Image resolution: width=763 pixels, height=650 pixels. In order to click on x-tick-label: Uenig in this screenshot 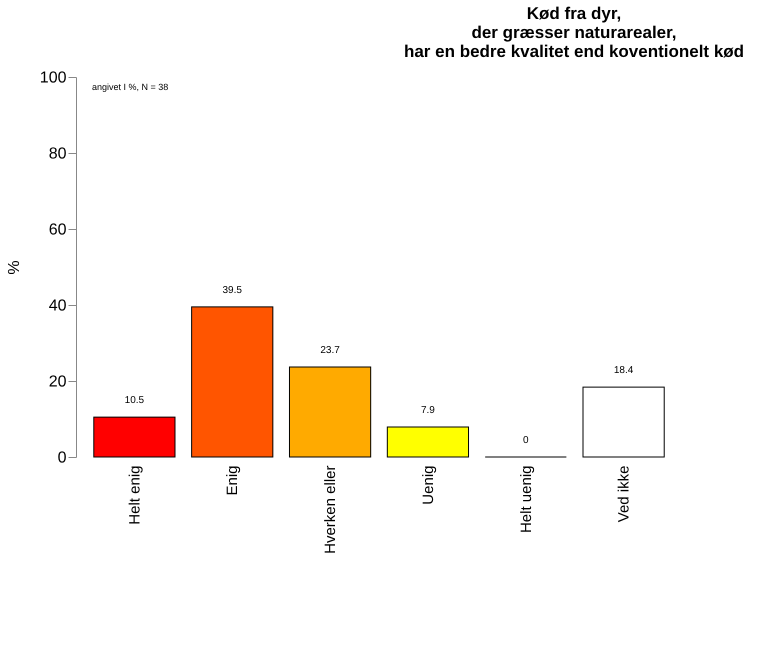, I will do `click(428, 485)`.